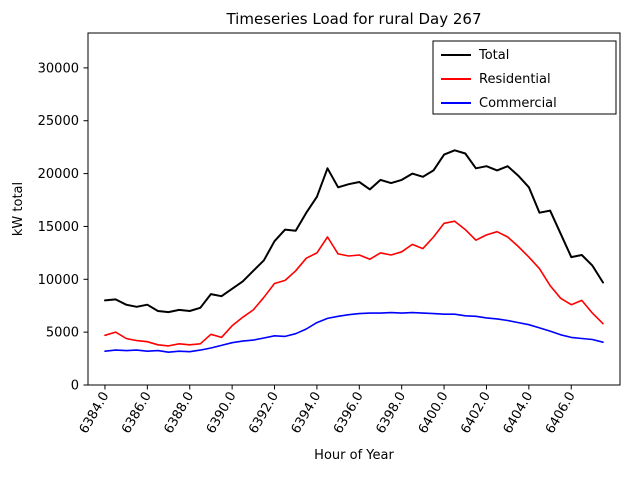 This screenshot has height=480, width=640. Describe the element at coordinates (222, 413) in the screenshot. I see `x-tick-label: 6390.0` at that location.